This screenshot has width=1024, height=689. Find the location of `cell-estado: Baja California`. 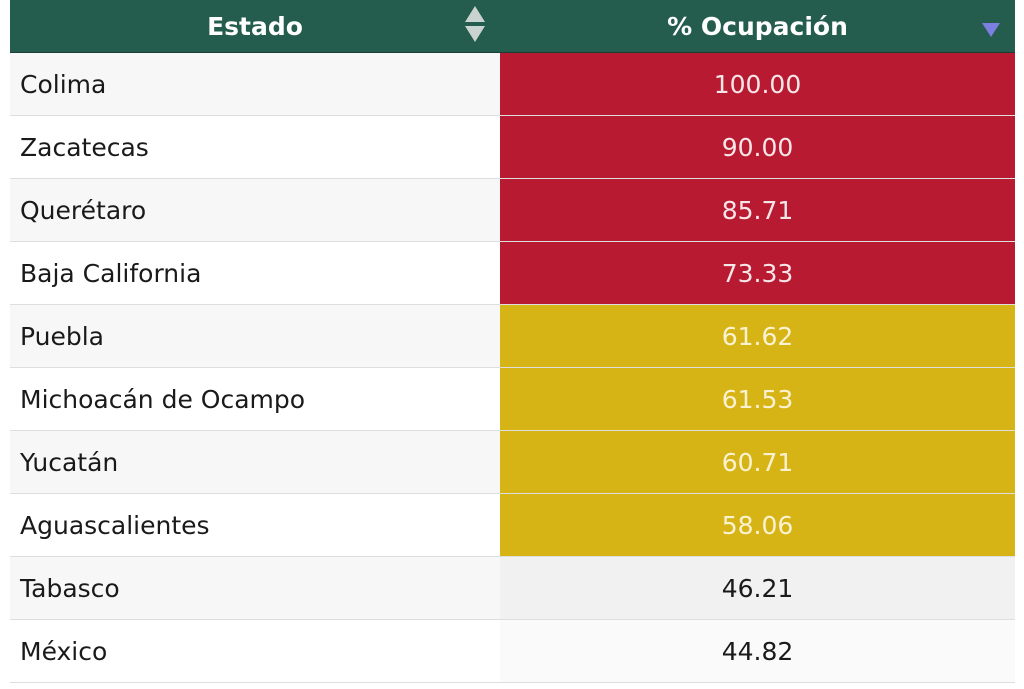

cell-estado: Baja California is located at coordinates (255, 273).